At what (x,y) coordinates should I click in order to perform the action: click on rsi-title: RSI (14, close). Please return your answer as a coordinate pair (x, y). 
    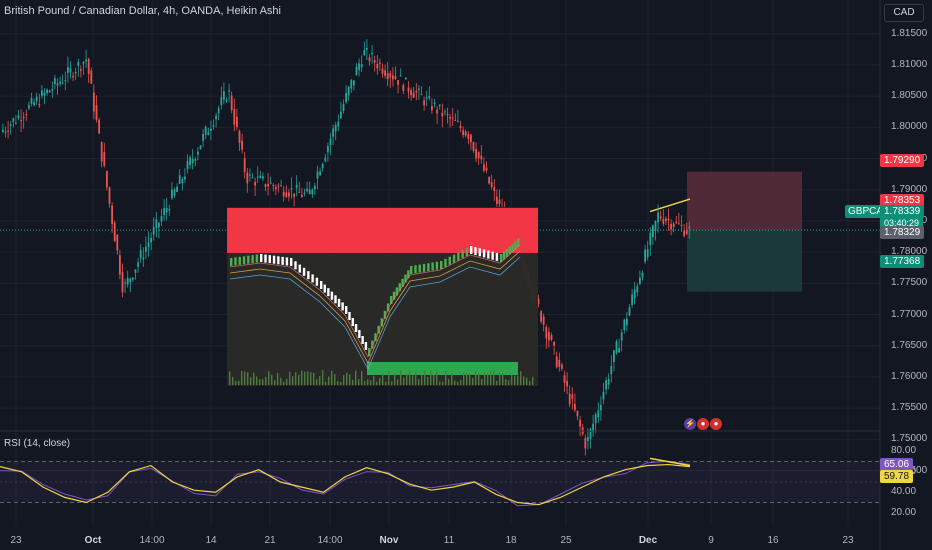
    Looking at the image, I should click on (37, 443).